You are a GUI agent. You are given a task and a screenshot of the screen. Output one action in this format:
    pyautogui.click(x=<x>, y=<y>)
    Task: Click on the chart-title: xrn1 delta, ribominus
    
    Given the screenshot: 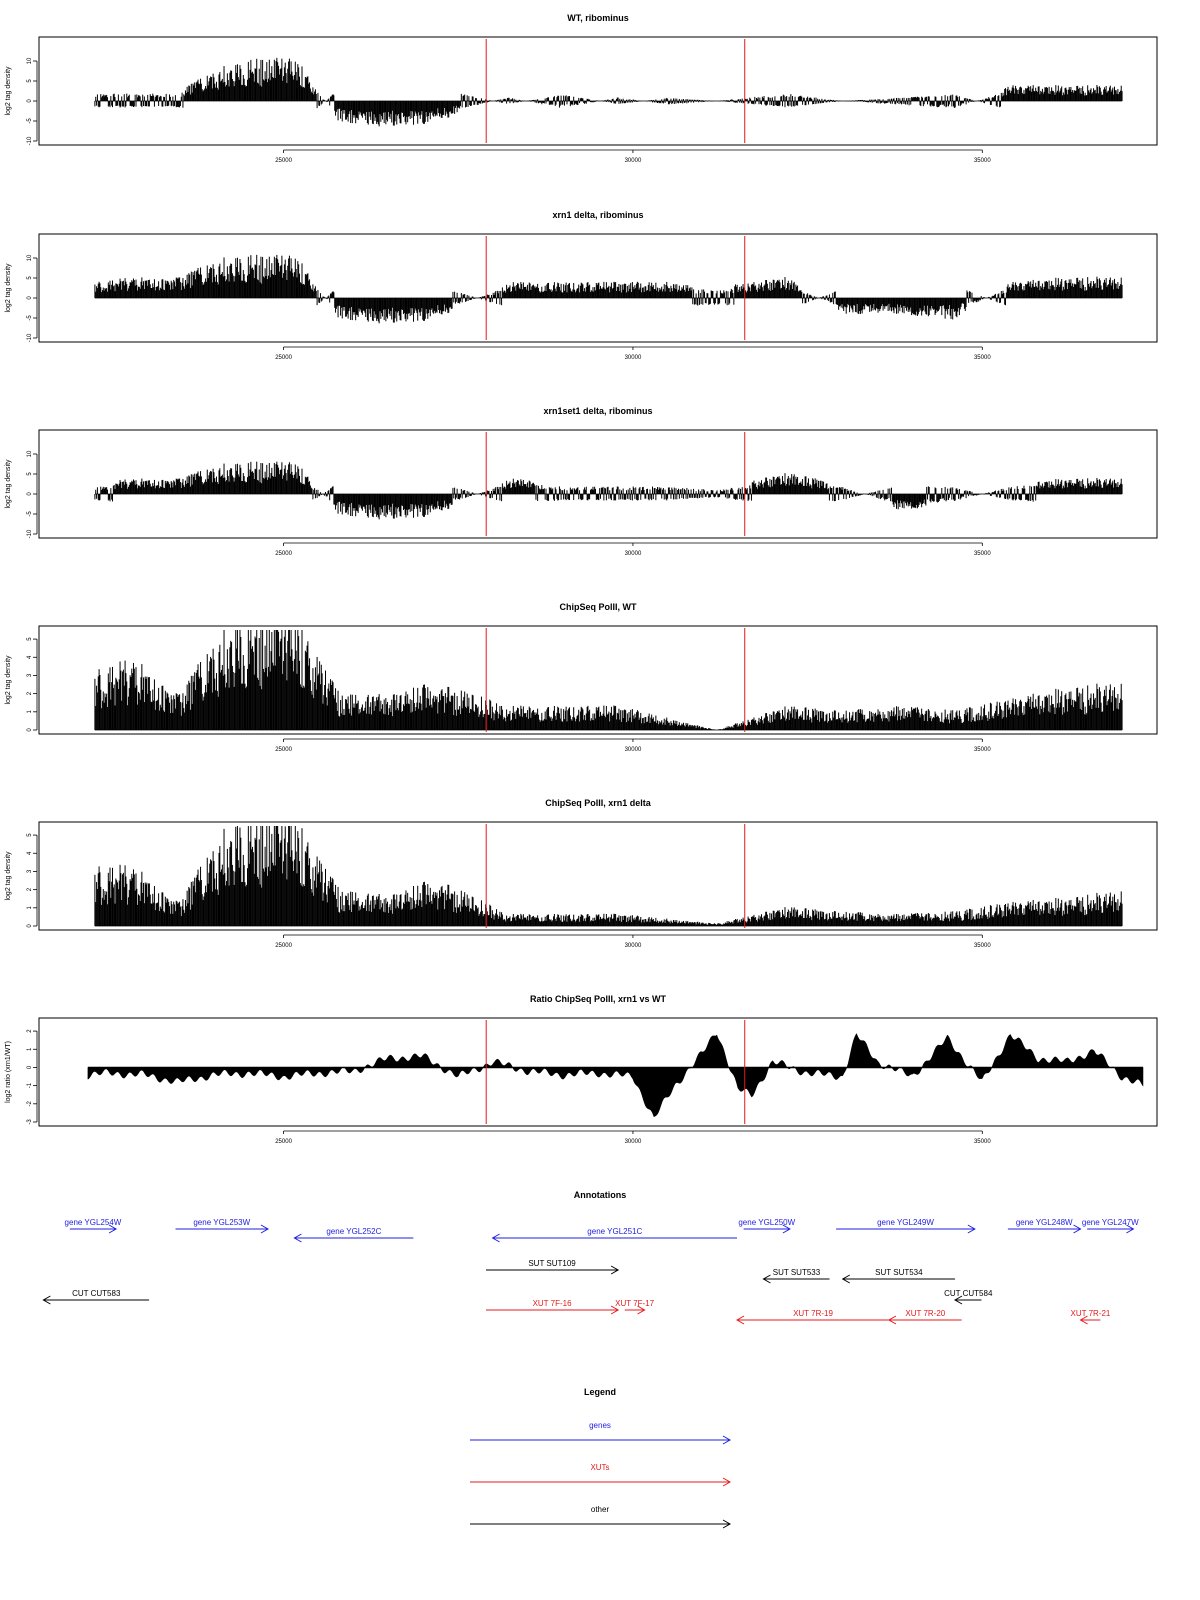 What is the action you would take?
    pyautogui.click(x=597, y=215)
    